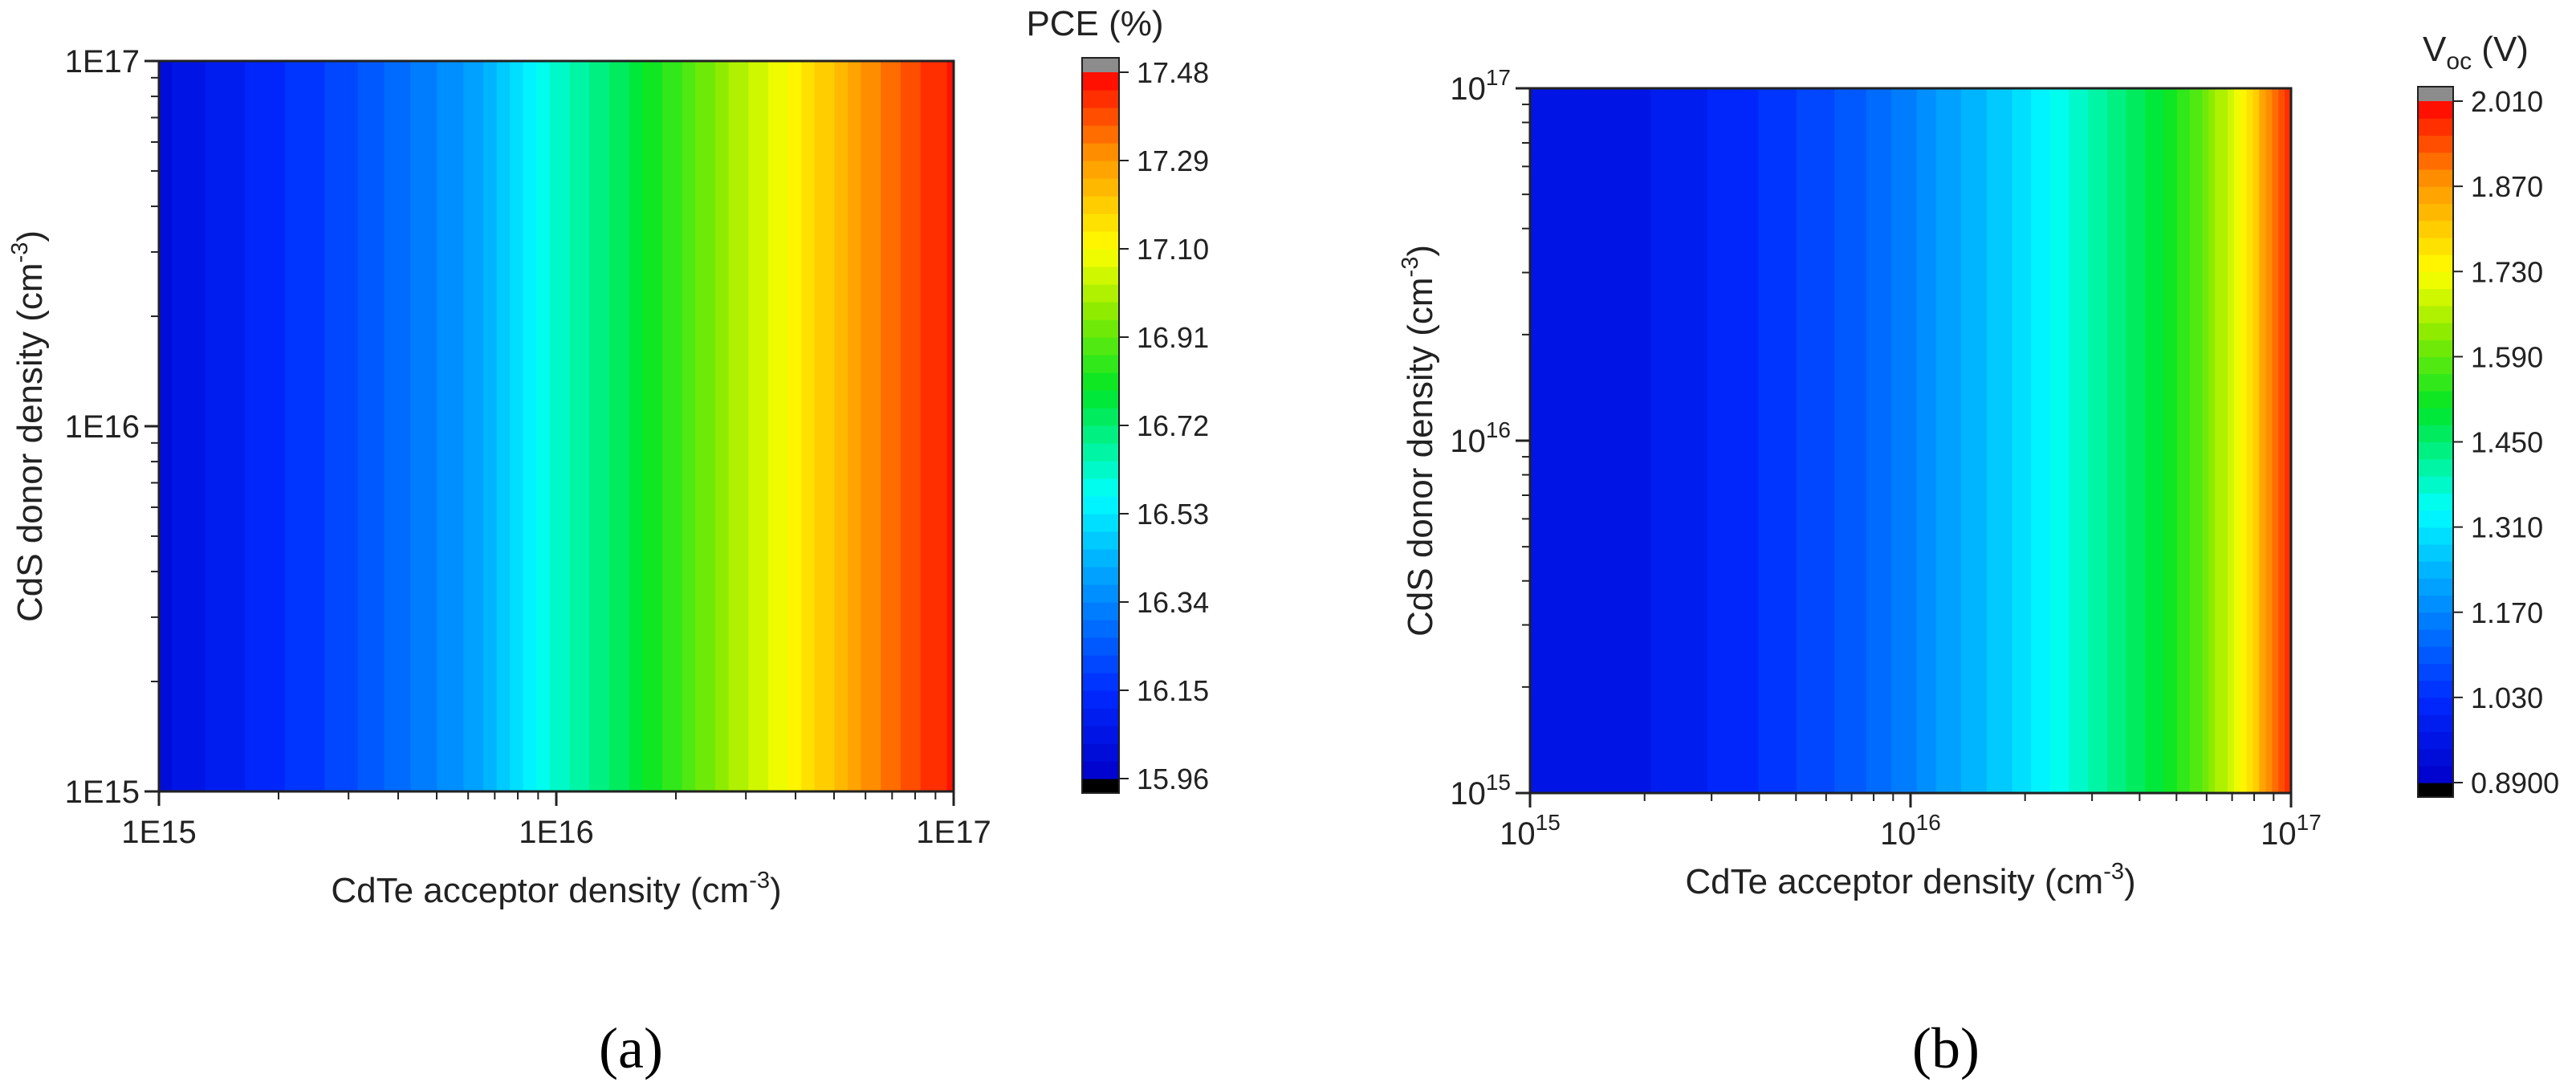  I want to click on colorbar-tick-label: 17.29, so click(1173, 160).